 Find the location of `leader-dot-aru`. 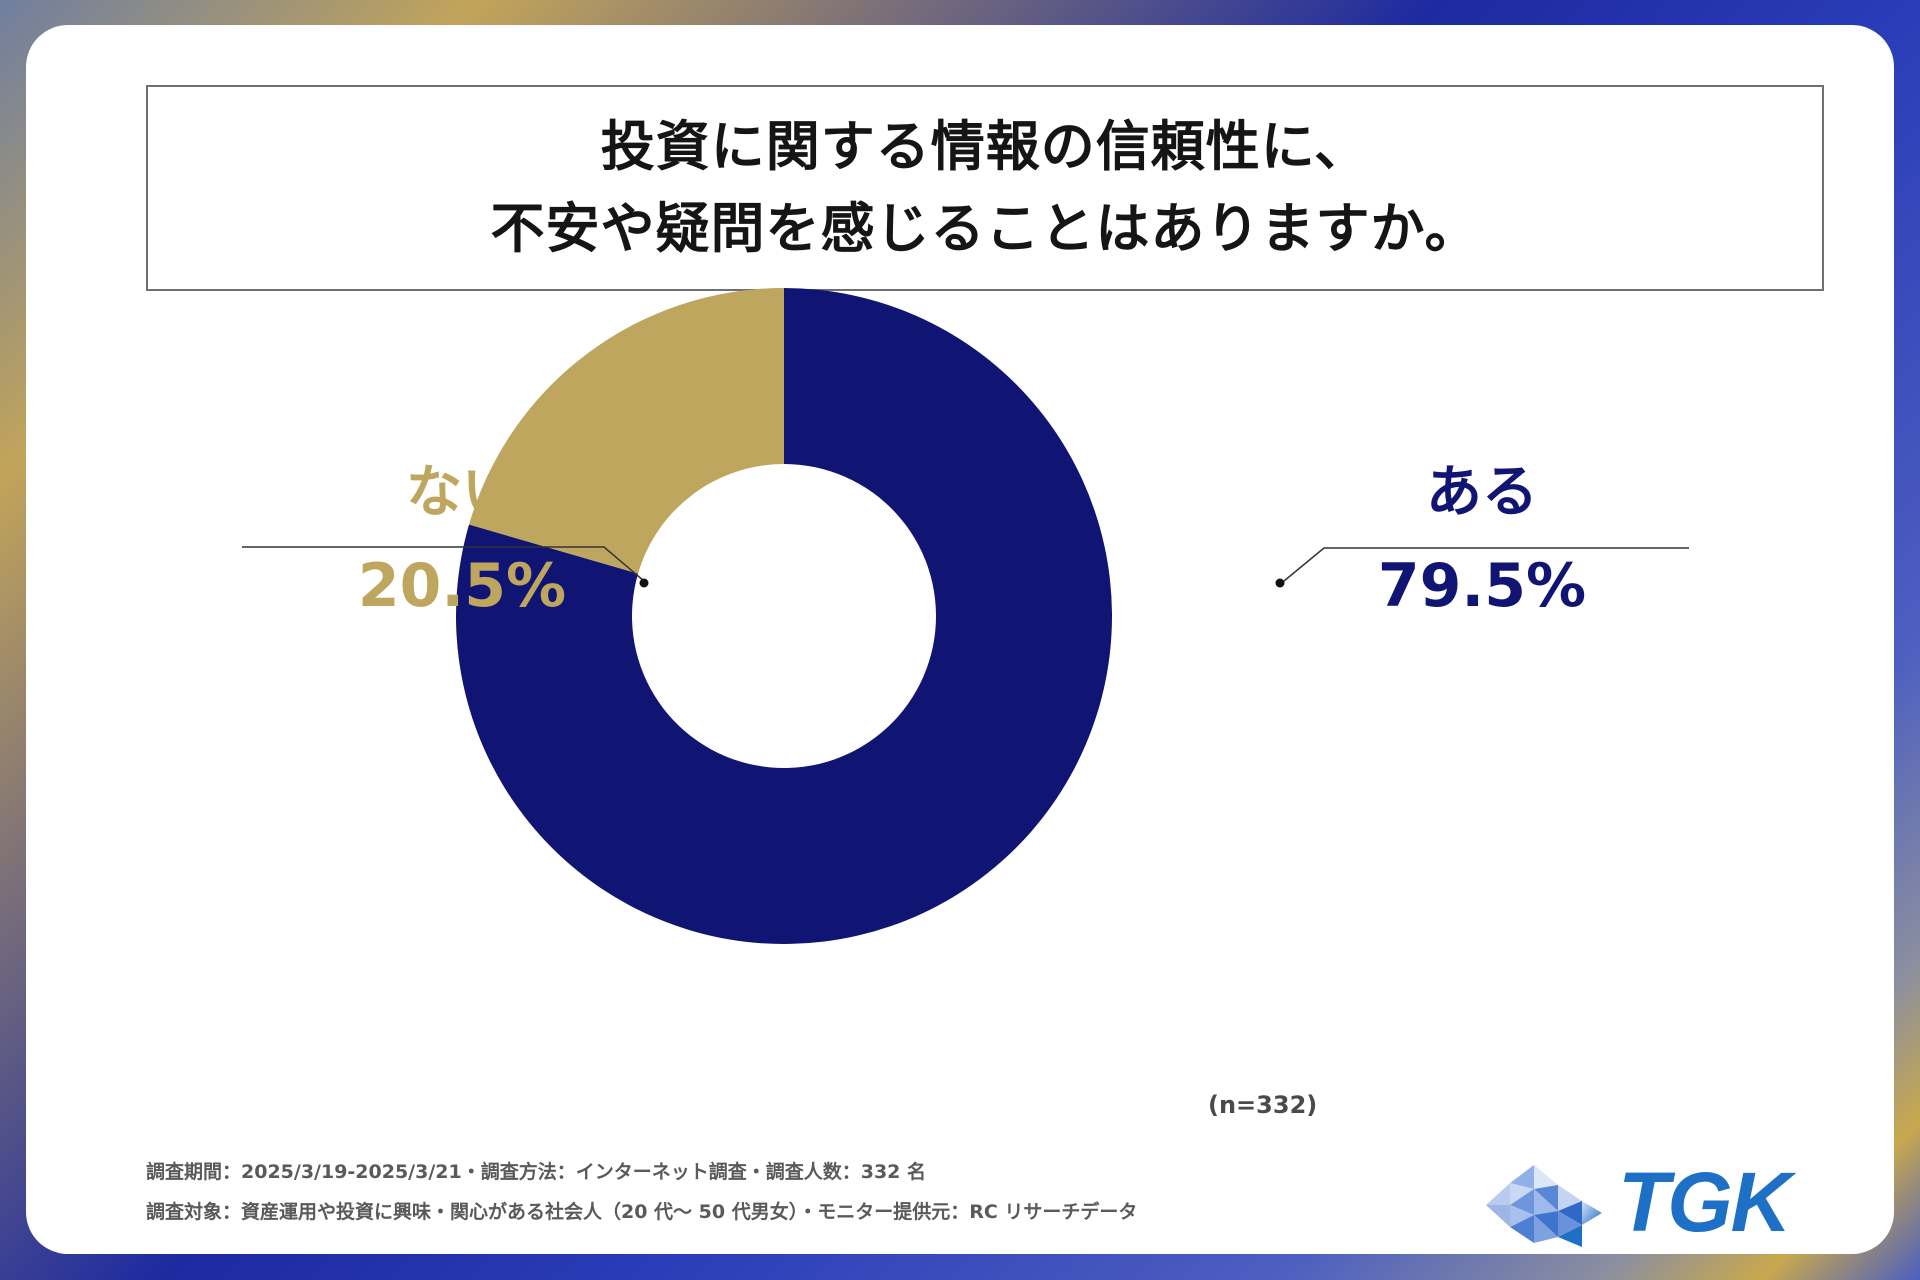

leader-dot-aru is located at coordinates (1280, 583).